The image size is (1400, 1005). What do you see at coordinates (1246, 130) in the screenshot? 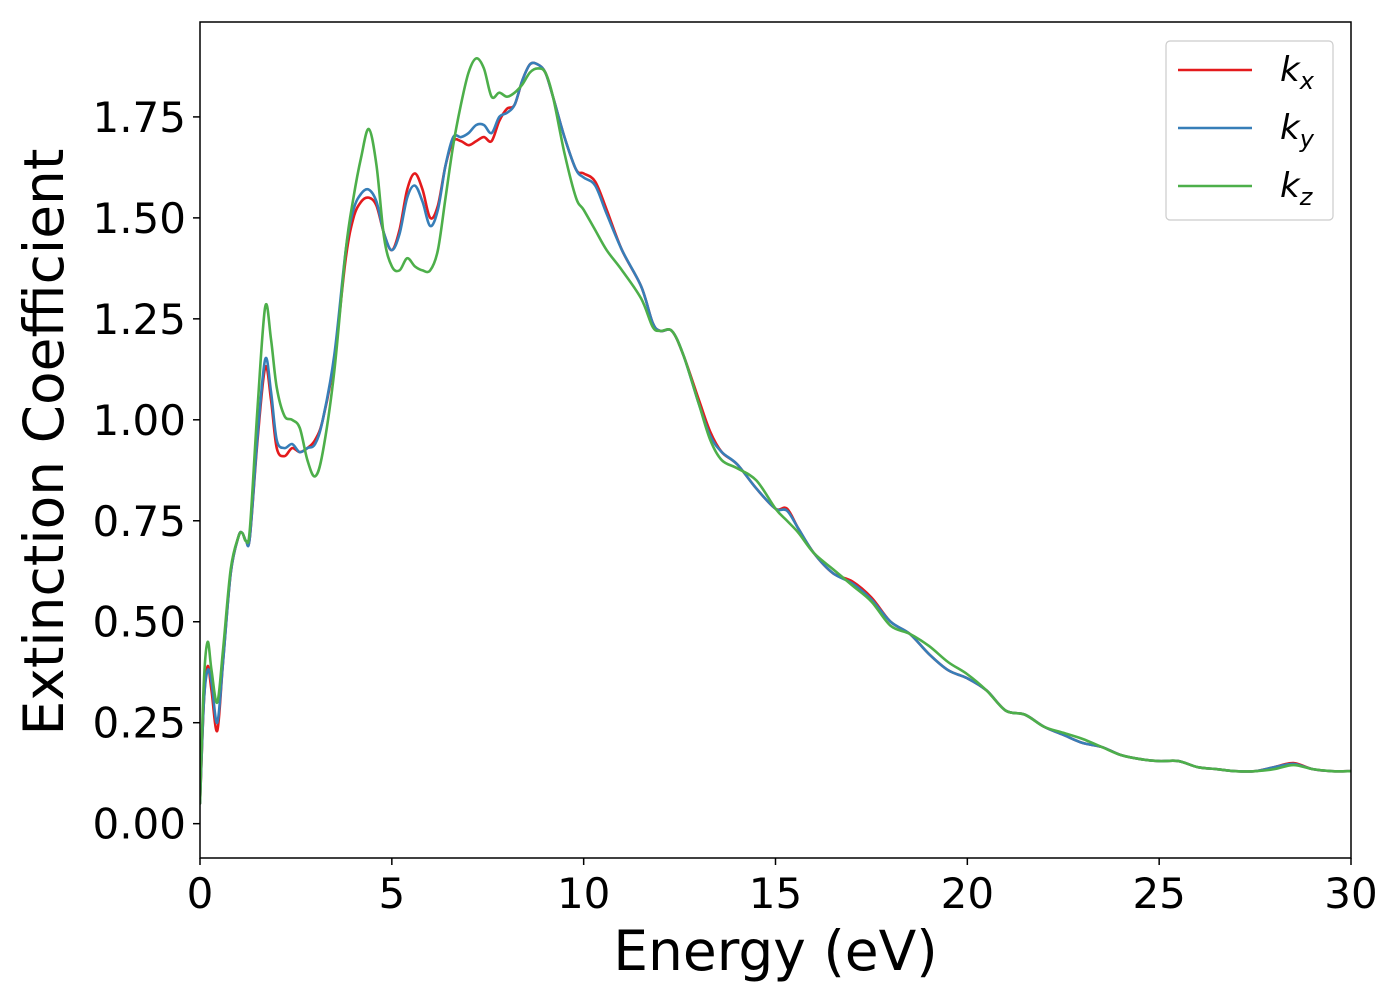
I see `legend-item-y: ky` at bounding box center [1246, 130].